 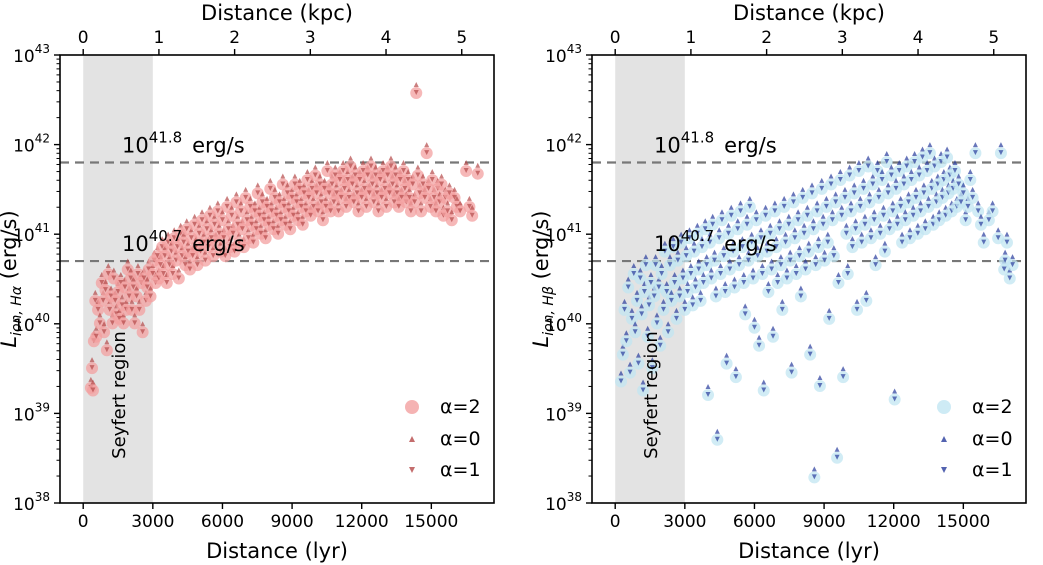 What do you see at coordinates (549, 311) in the screenshot?
I see `y-axis-label-subscript: ion, Hβ` at bounding box center [549, 311].